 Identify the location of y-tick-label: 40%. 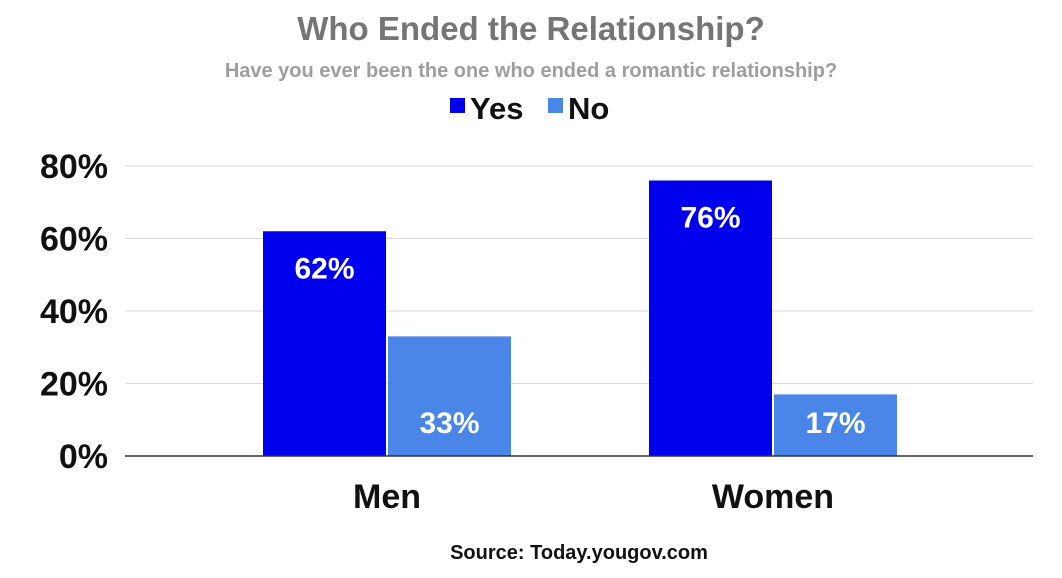
(74, 312).